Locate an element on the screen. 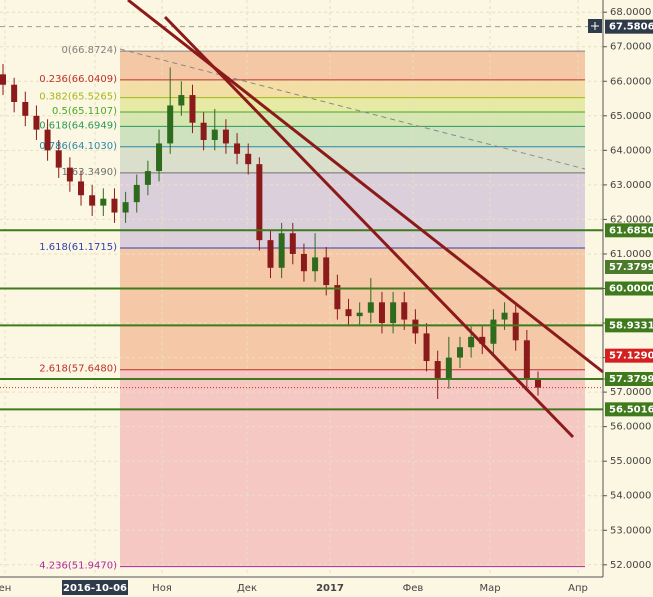  y-tick-label: 53.0000 is located at coordinates (630, 530).